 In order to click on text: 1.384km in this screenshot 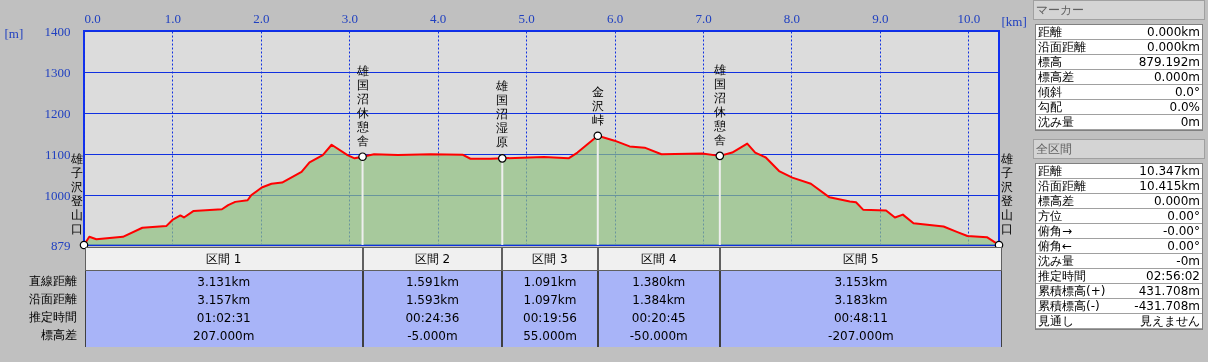, I will do `click(659, 300)`.